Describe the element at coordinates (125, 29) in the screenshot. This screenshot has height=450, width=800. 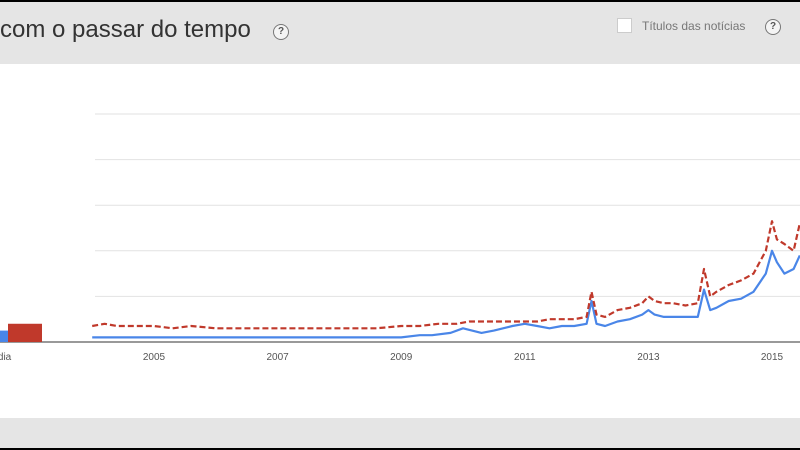
I see `panel-title: com o passar do tempo` at that location.